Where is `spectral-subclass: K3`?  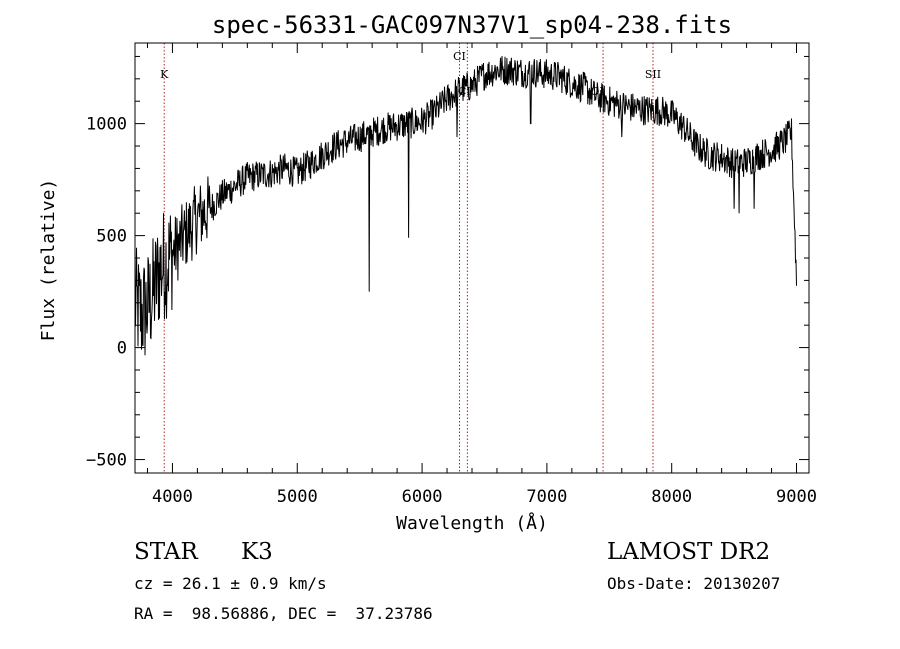
spectral-subclass: K3 is located at coordinates (257, 552).